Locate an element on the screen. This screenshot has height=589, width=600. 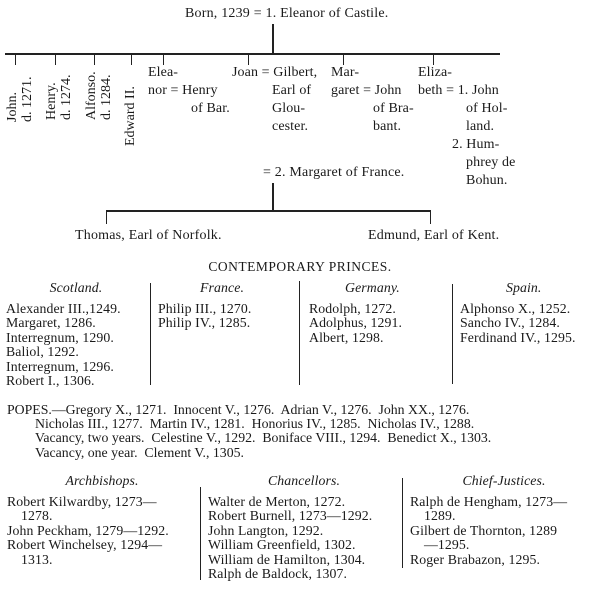
column-heading: Archbishops. is located at coordinates (102, 480).